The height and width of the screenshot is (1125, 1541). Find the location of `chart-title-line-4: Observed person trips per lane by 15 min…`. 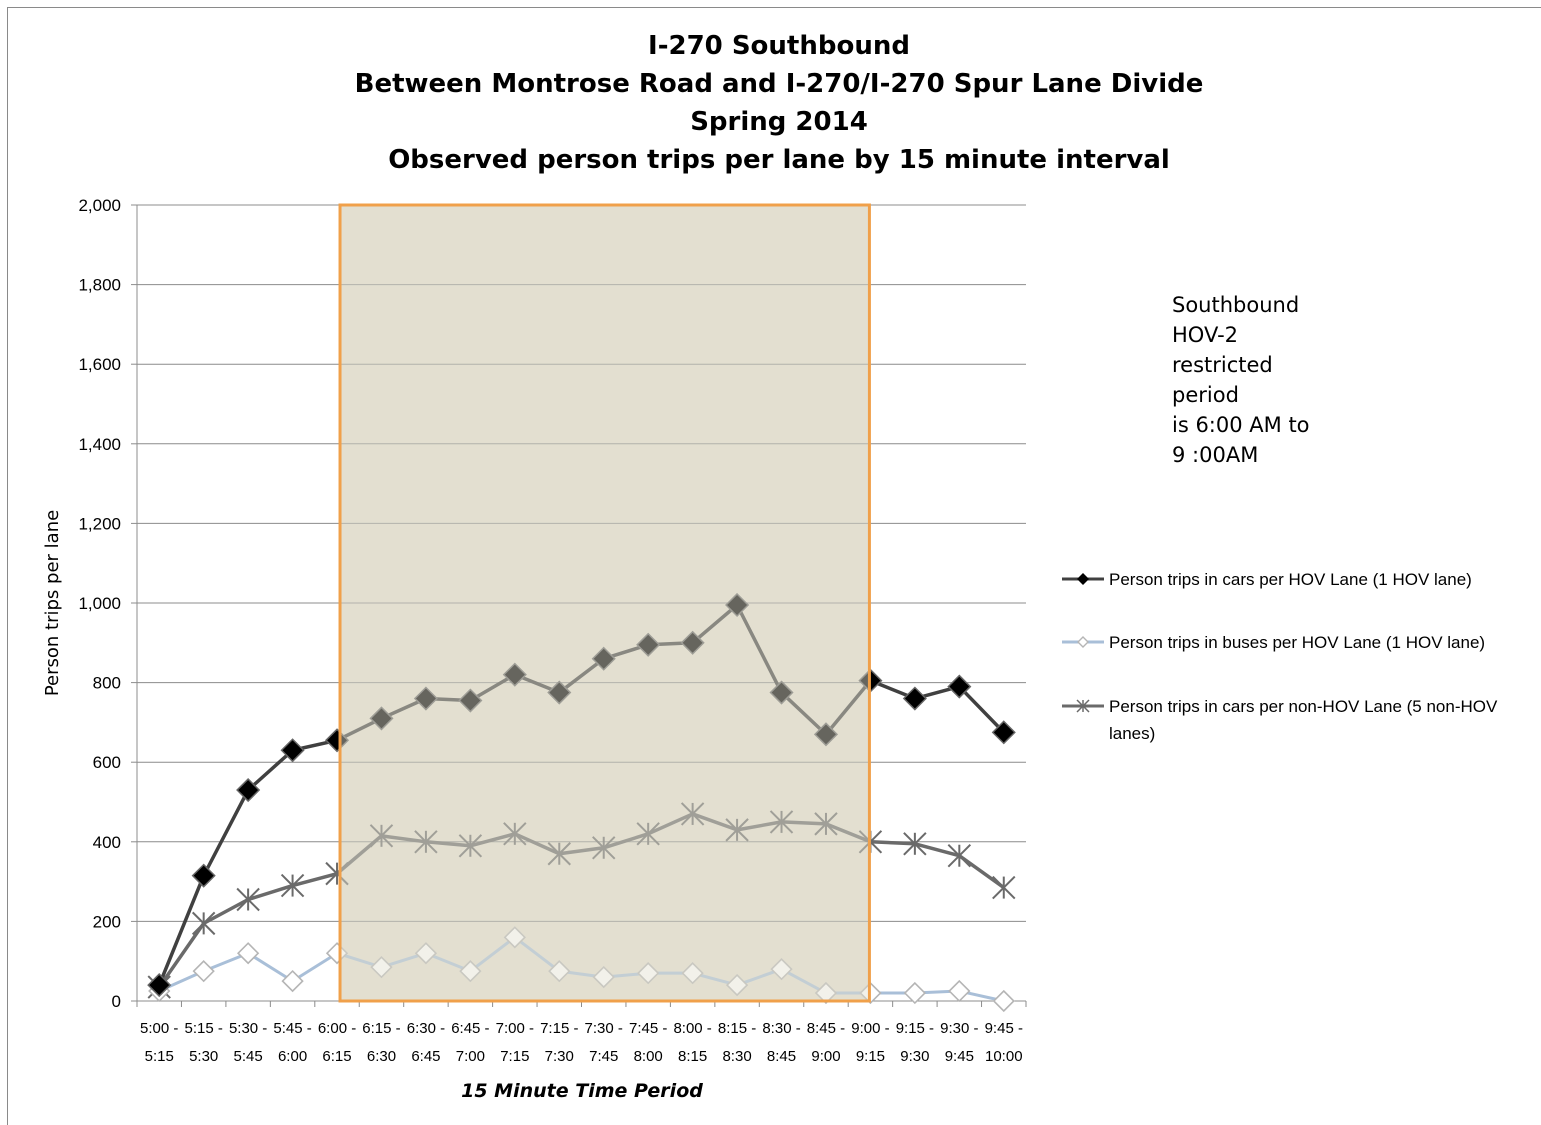

chart-title-line-4: Observed person trips per lane by 15 min… is located at coordinates (779, 160).